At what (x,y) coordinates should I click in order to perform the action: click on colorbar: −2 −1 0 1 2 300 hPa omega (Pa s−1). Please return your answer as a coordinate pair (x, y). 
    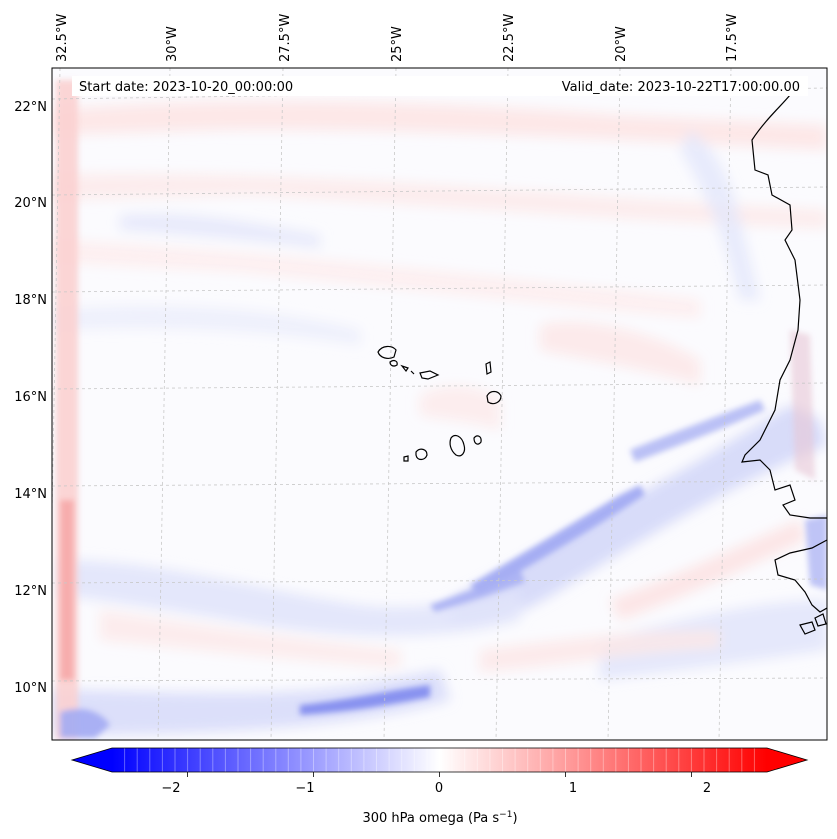
    Looking at the image, I should click on (439, 786).